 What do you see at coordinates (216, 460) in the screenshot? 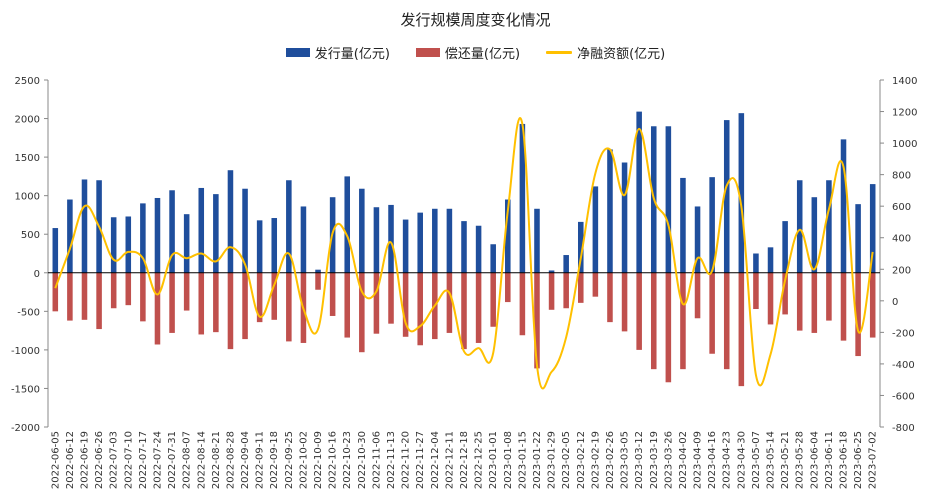
I see `x-tick-label: 2022-08-21` at bounding box center [216, 460].